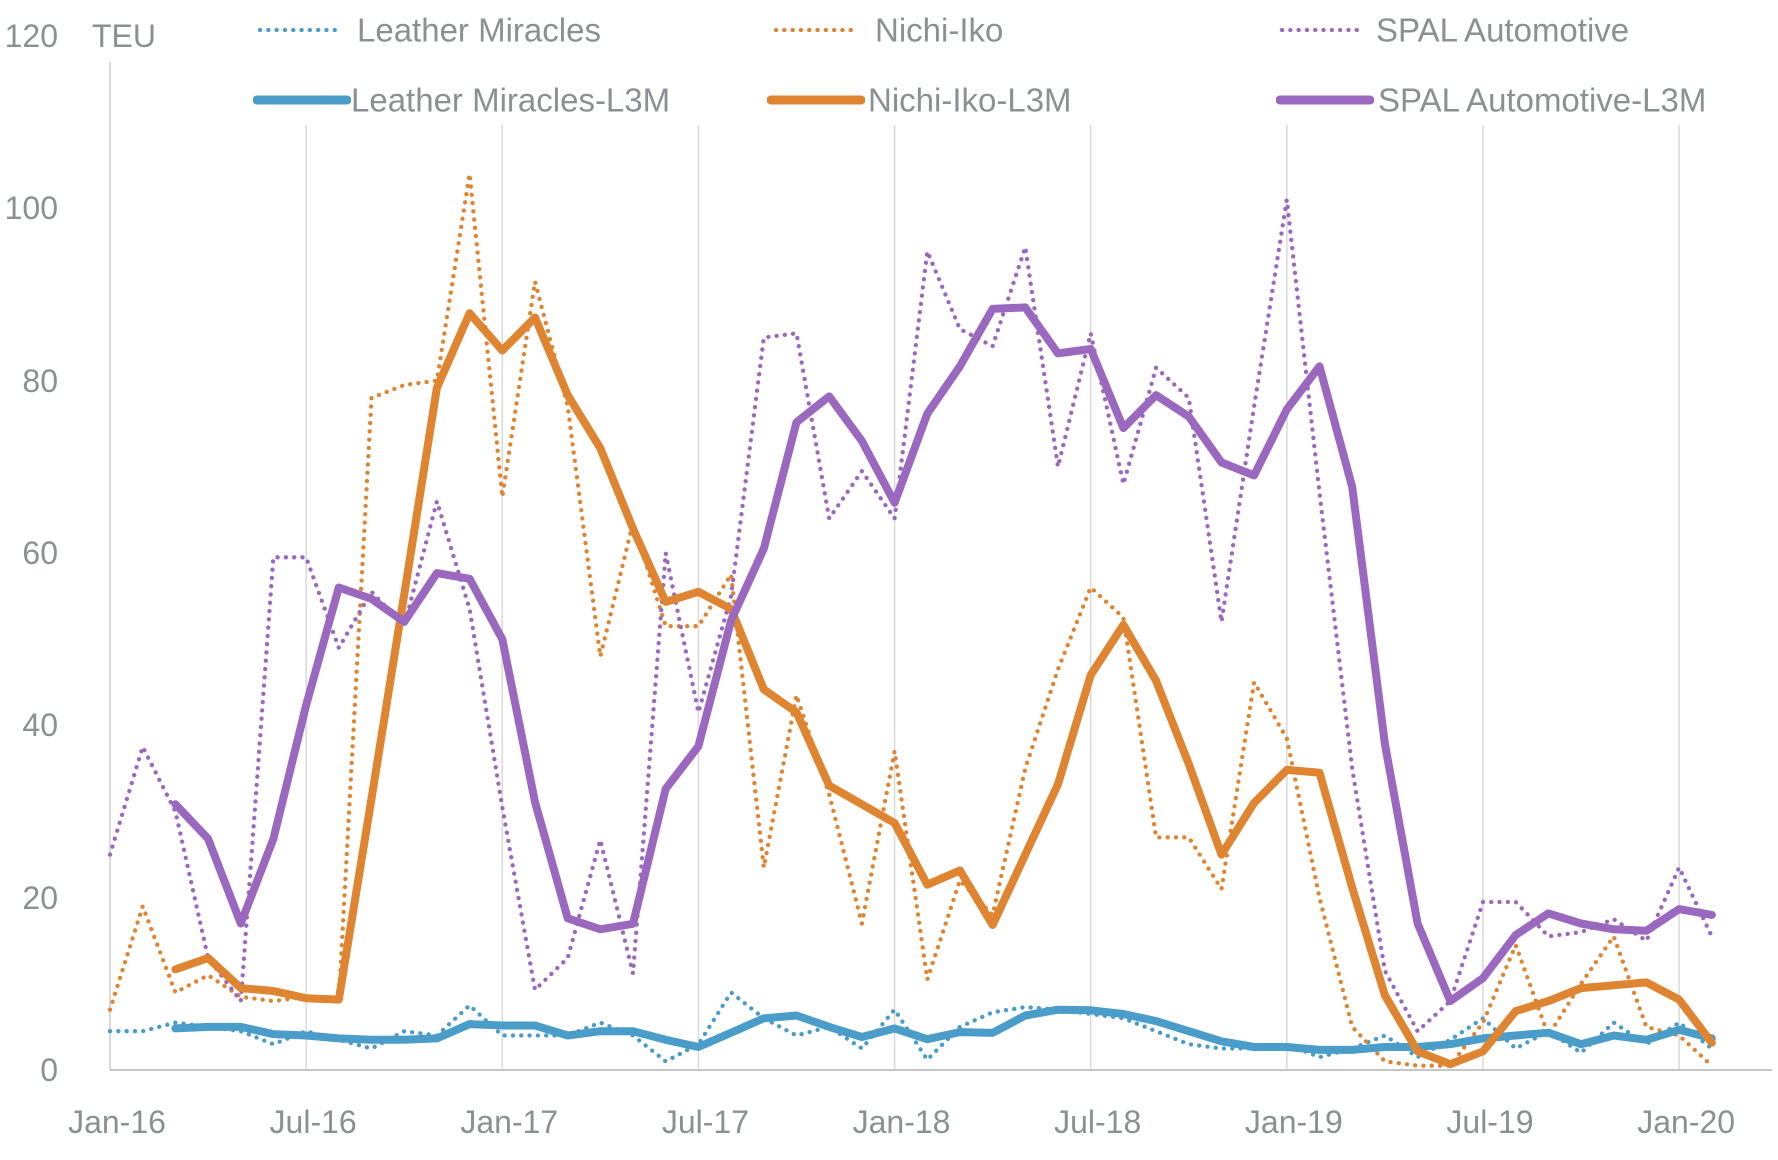 The height and width of the screenshot is (1160, 1778). Describe the element at coordinates (300, 30) in the screenshot. I see `dotted-line-swatch-icon-leather-miracles` at that location.